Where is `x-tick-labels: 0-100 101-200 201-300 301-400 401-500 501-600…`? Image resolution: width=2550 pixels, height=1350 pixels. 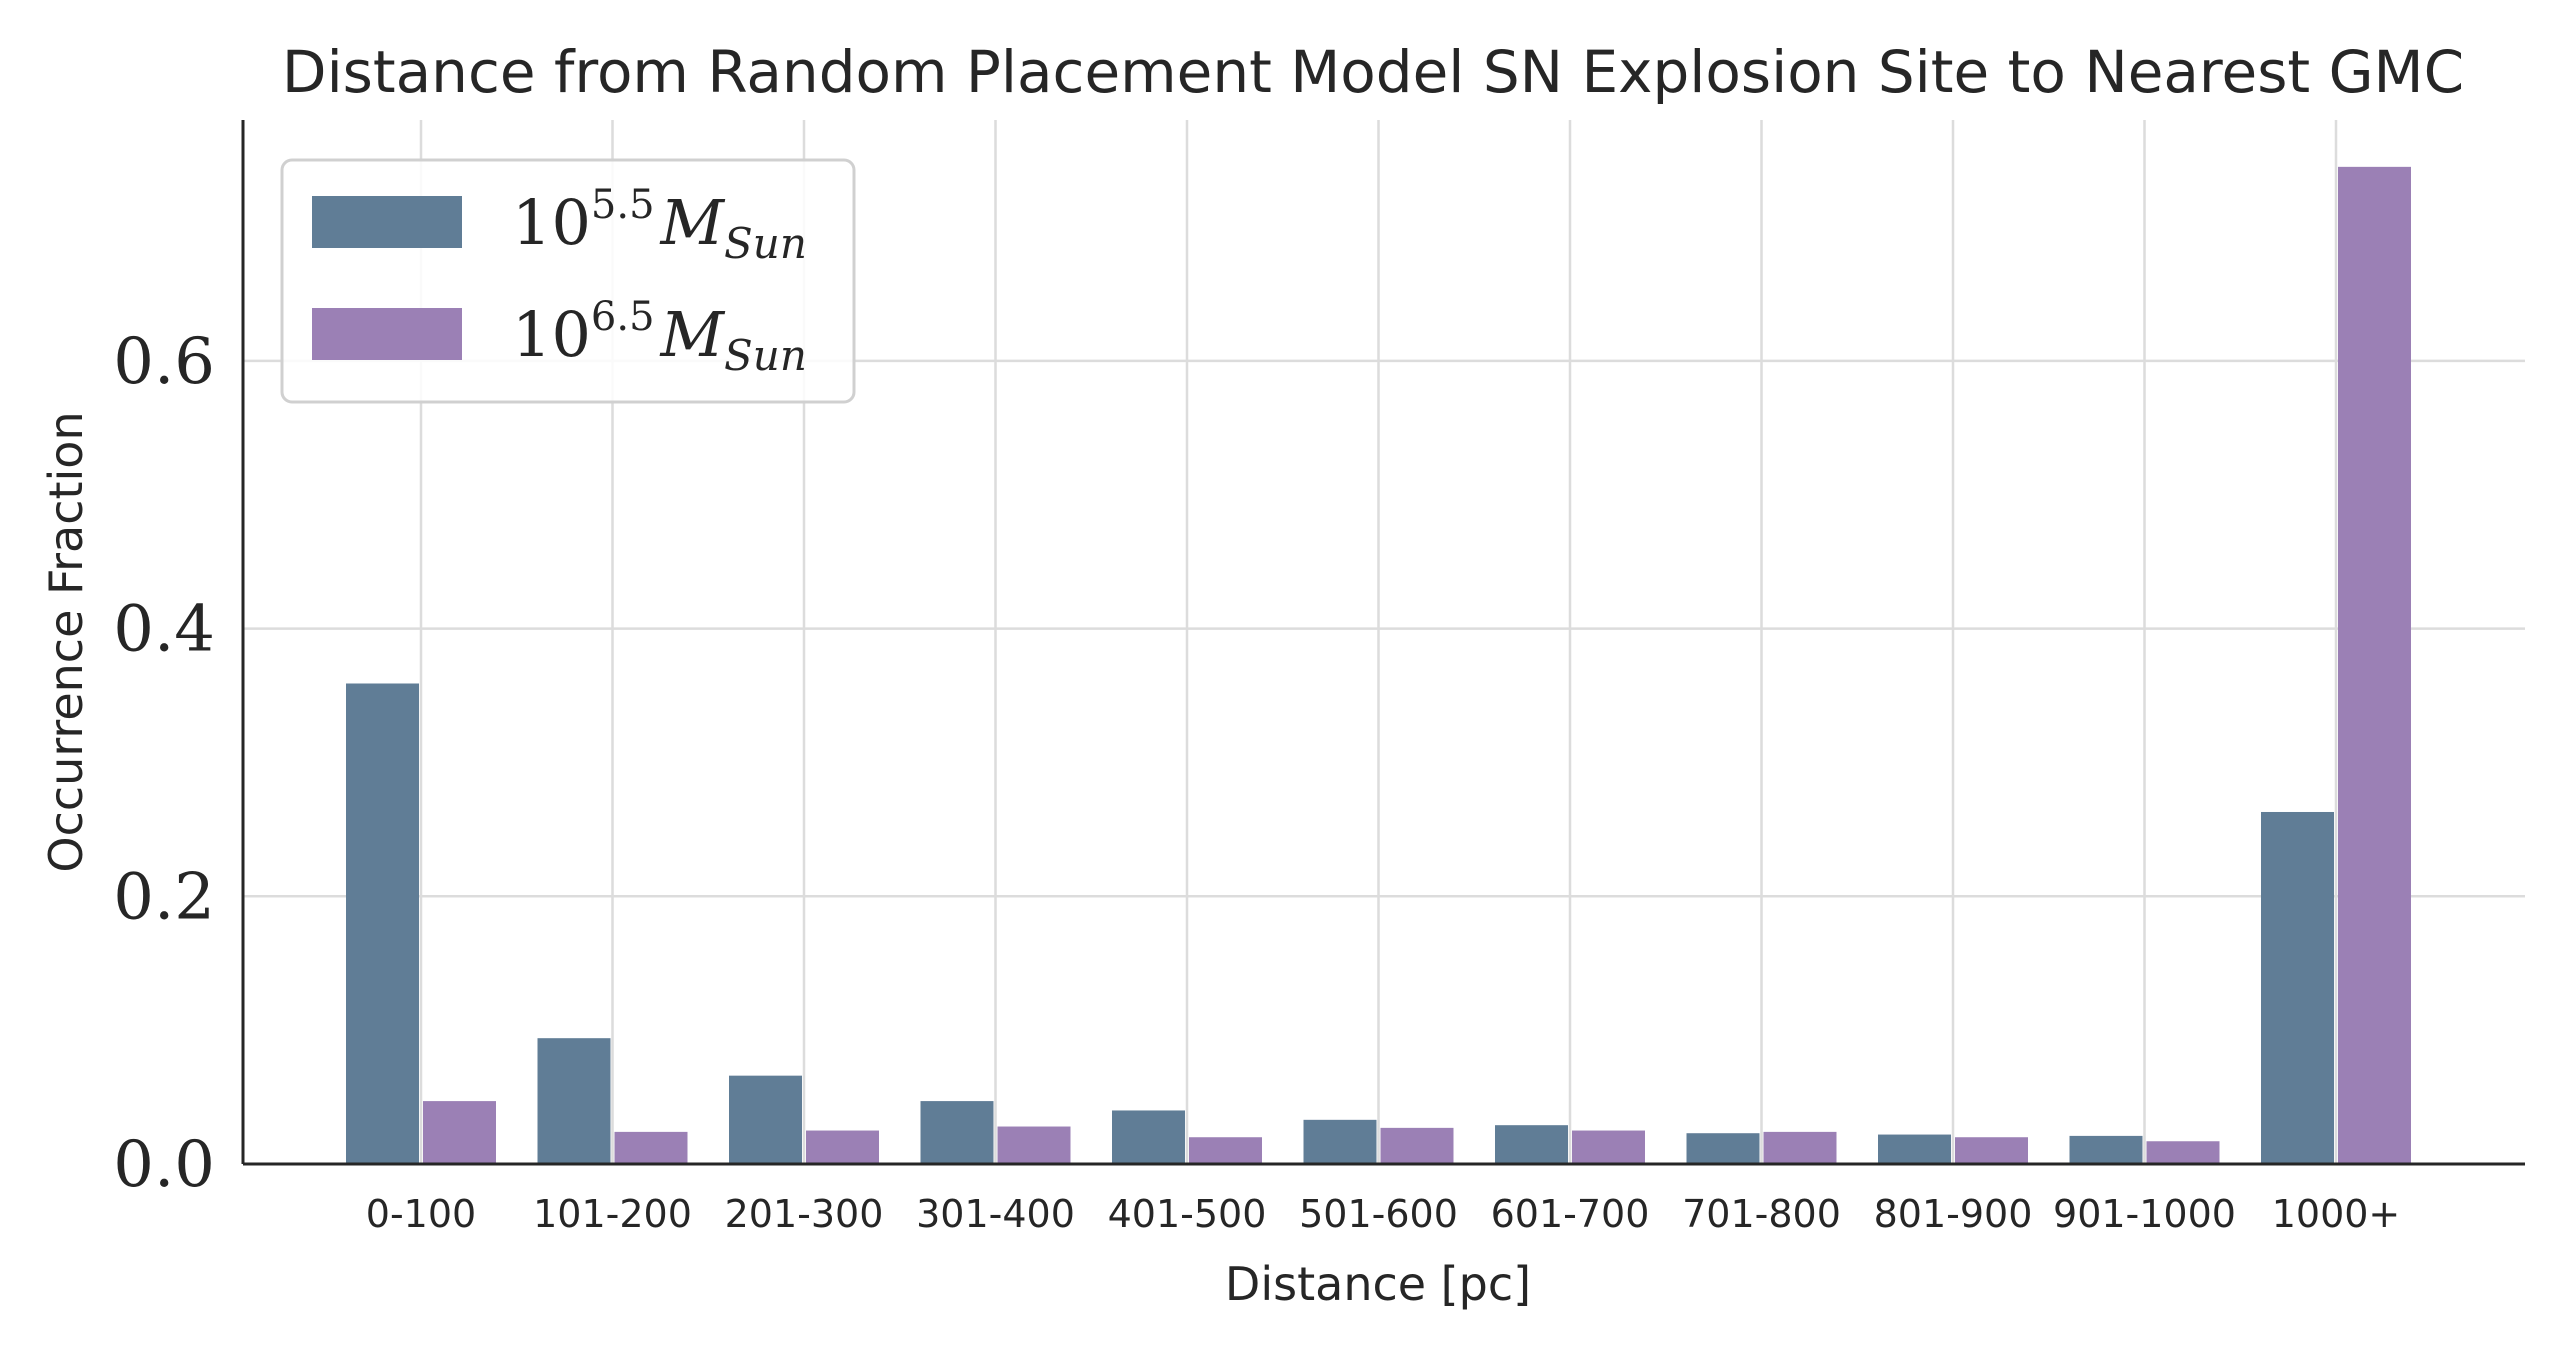 x-tick-labels: 0-100 101-200 201-300 301-400 401-500 501-600… is located at coordinates (1383, 1214).